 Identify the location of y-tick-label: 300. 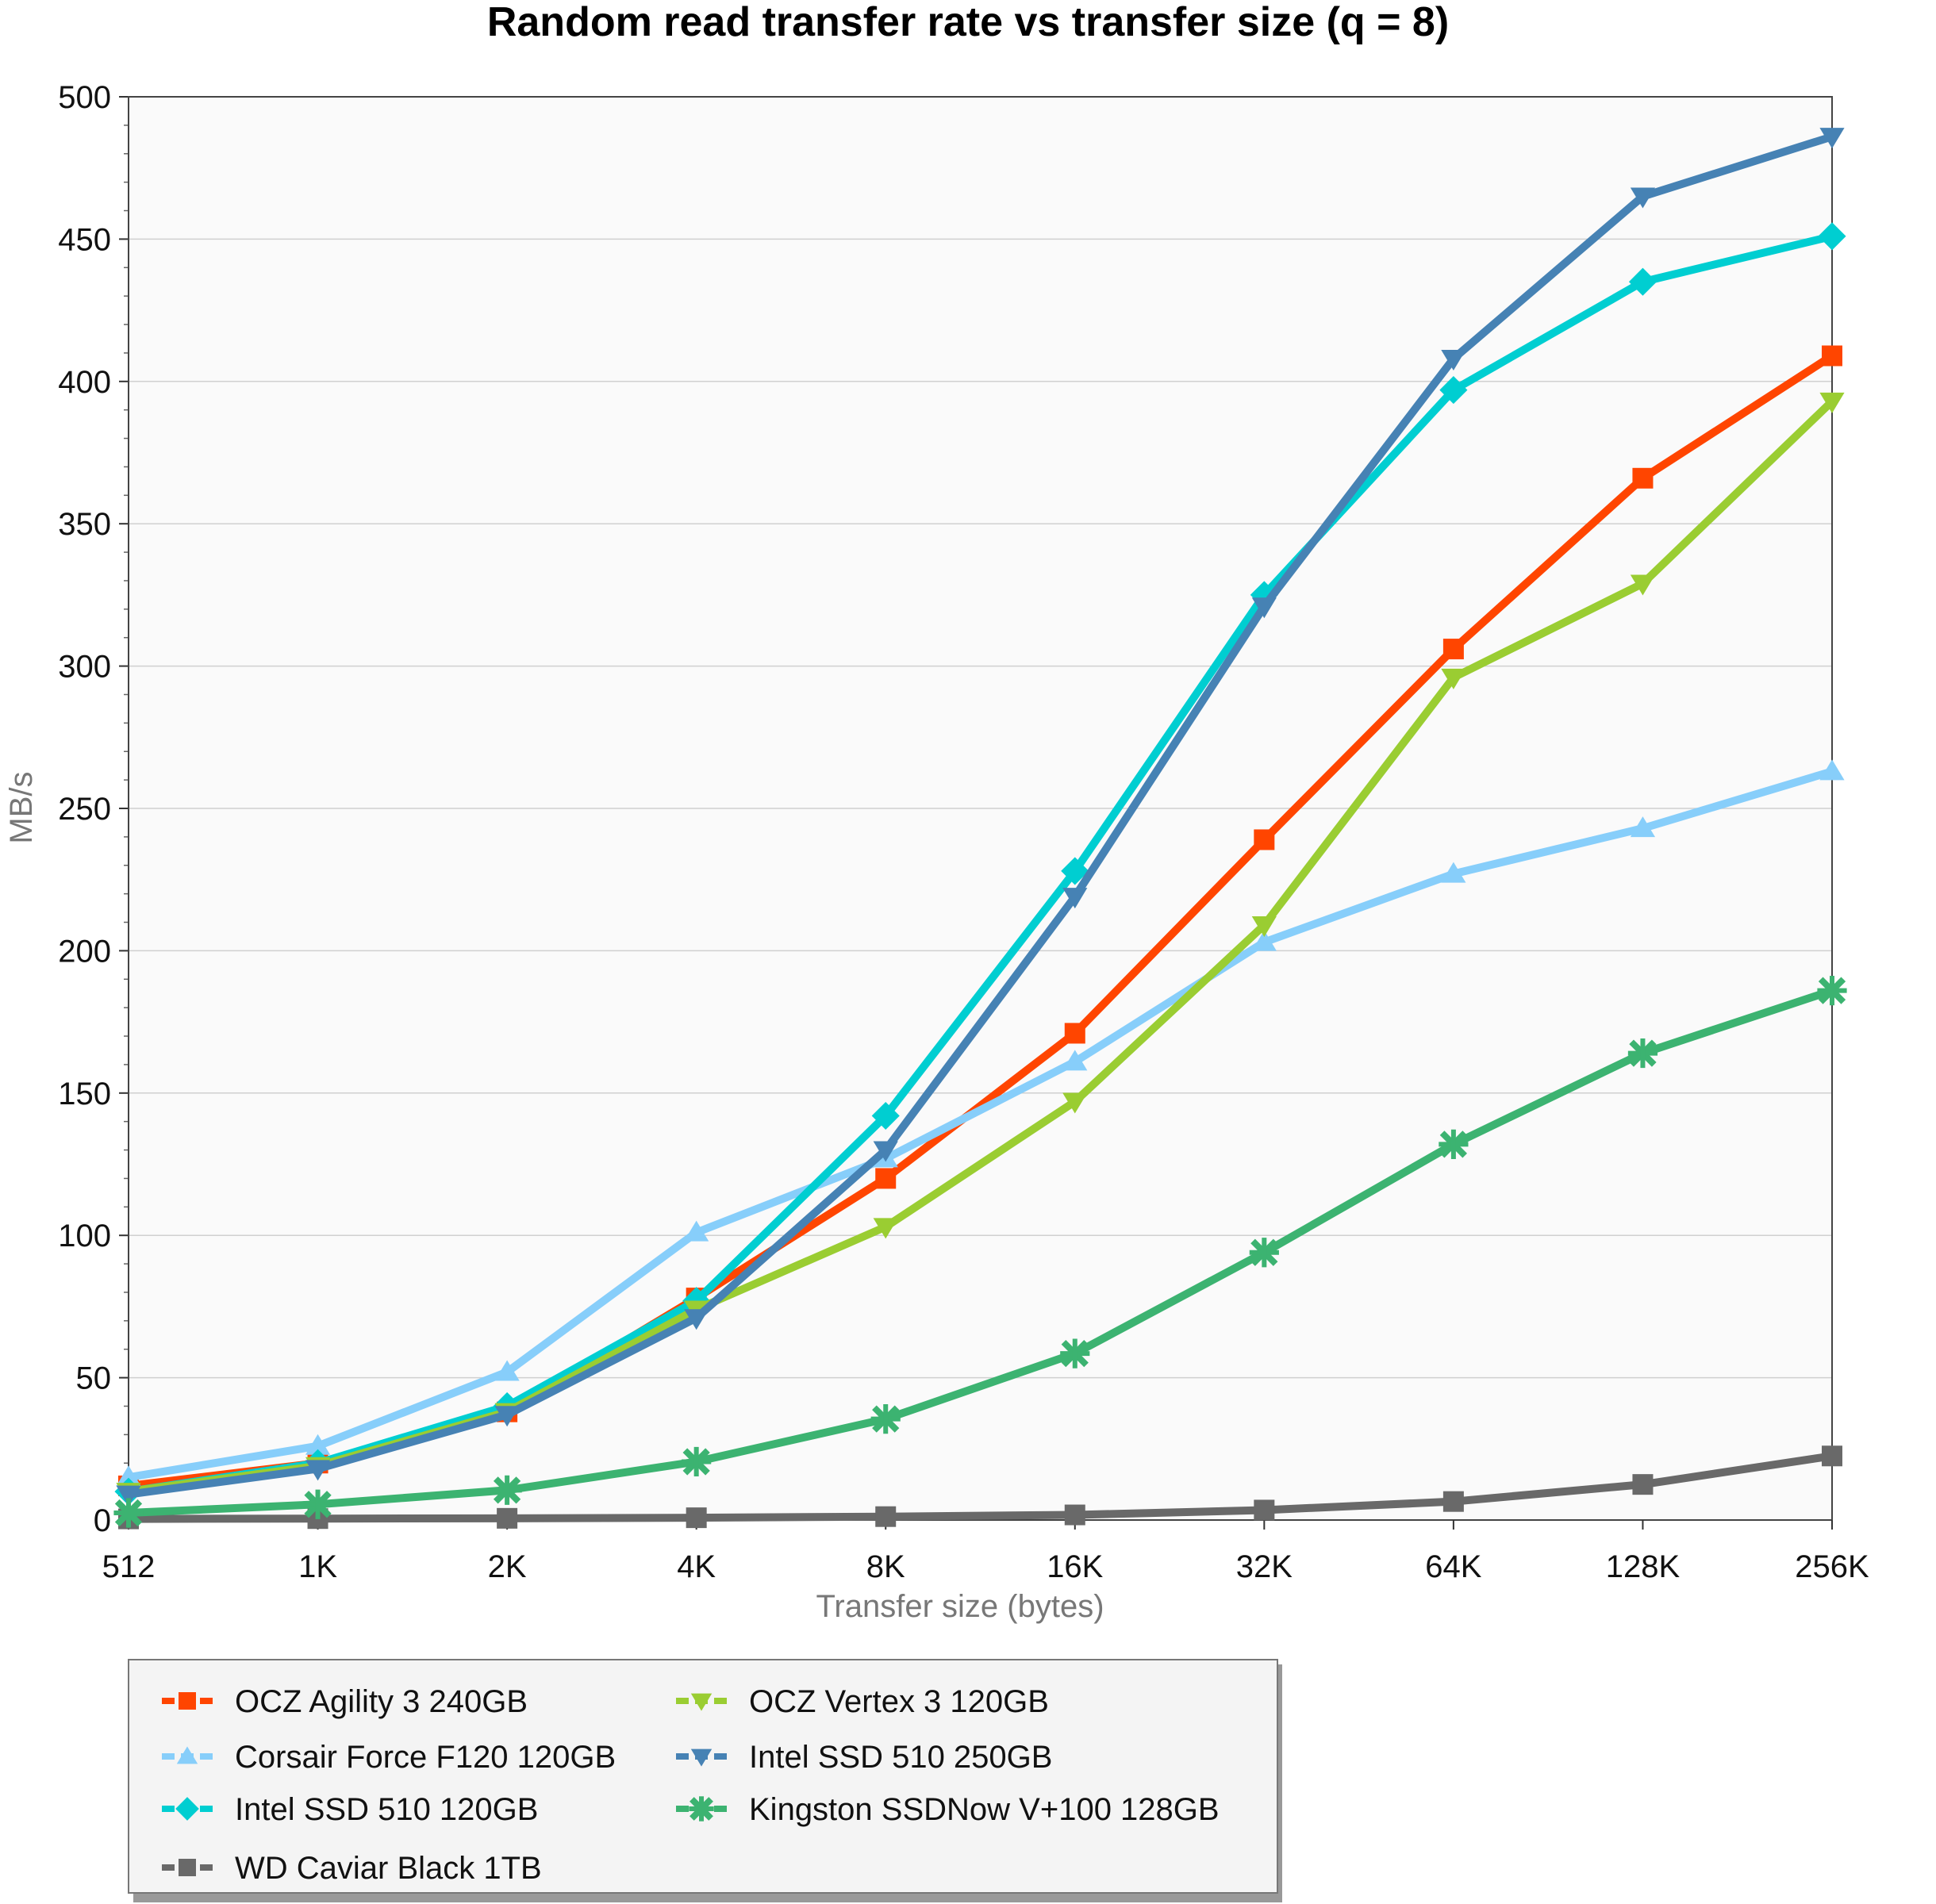
(84, 667).